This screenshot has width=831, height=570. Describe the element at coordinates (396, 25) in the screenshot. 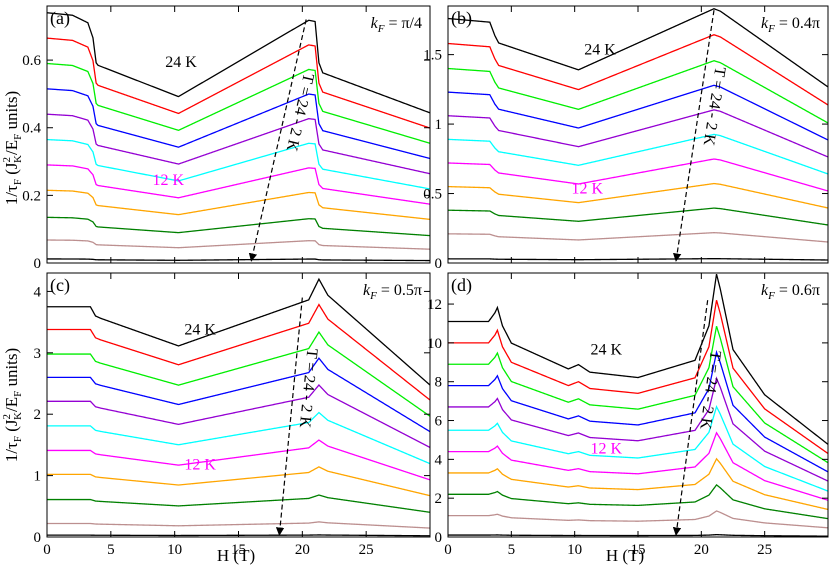

I see `panel-title: kF = π/4` at that location.